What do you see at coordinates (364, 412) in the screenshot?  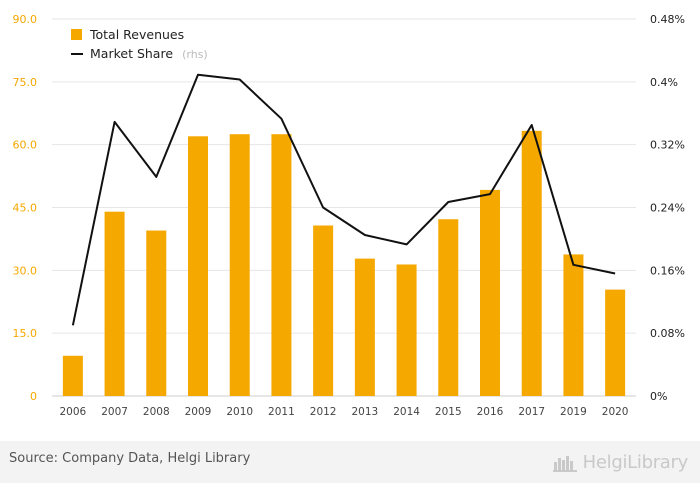 I see `x-tick-label: 2013` at bounding box center [364, 412].